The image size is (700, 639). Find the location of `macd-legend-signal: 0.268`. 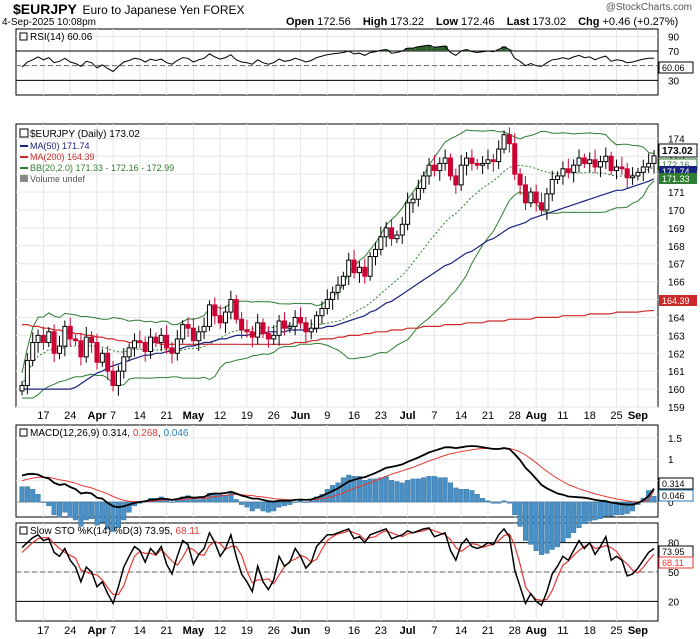

macd-legend-signal: 0.268 is located at coordinates (145, 433).